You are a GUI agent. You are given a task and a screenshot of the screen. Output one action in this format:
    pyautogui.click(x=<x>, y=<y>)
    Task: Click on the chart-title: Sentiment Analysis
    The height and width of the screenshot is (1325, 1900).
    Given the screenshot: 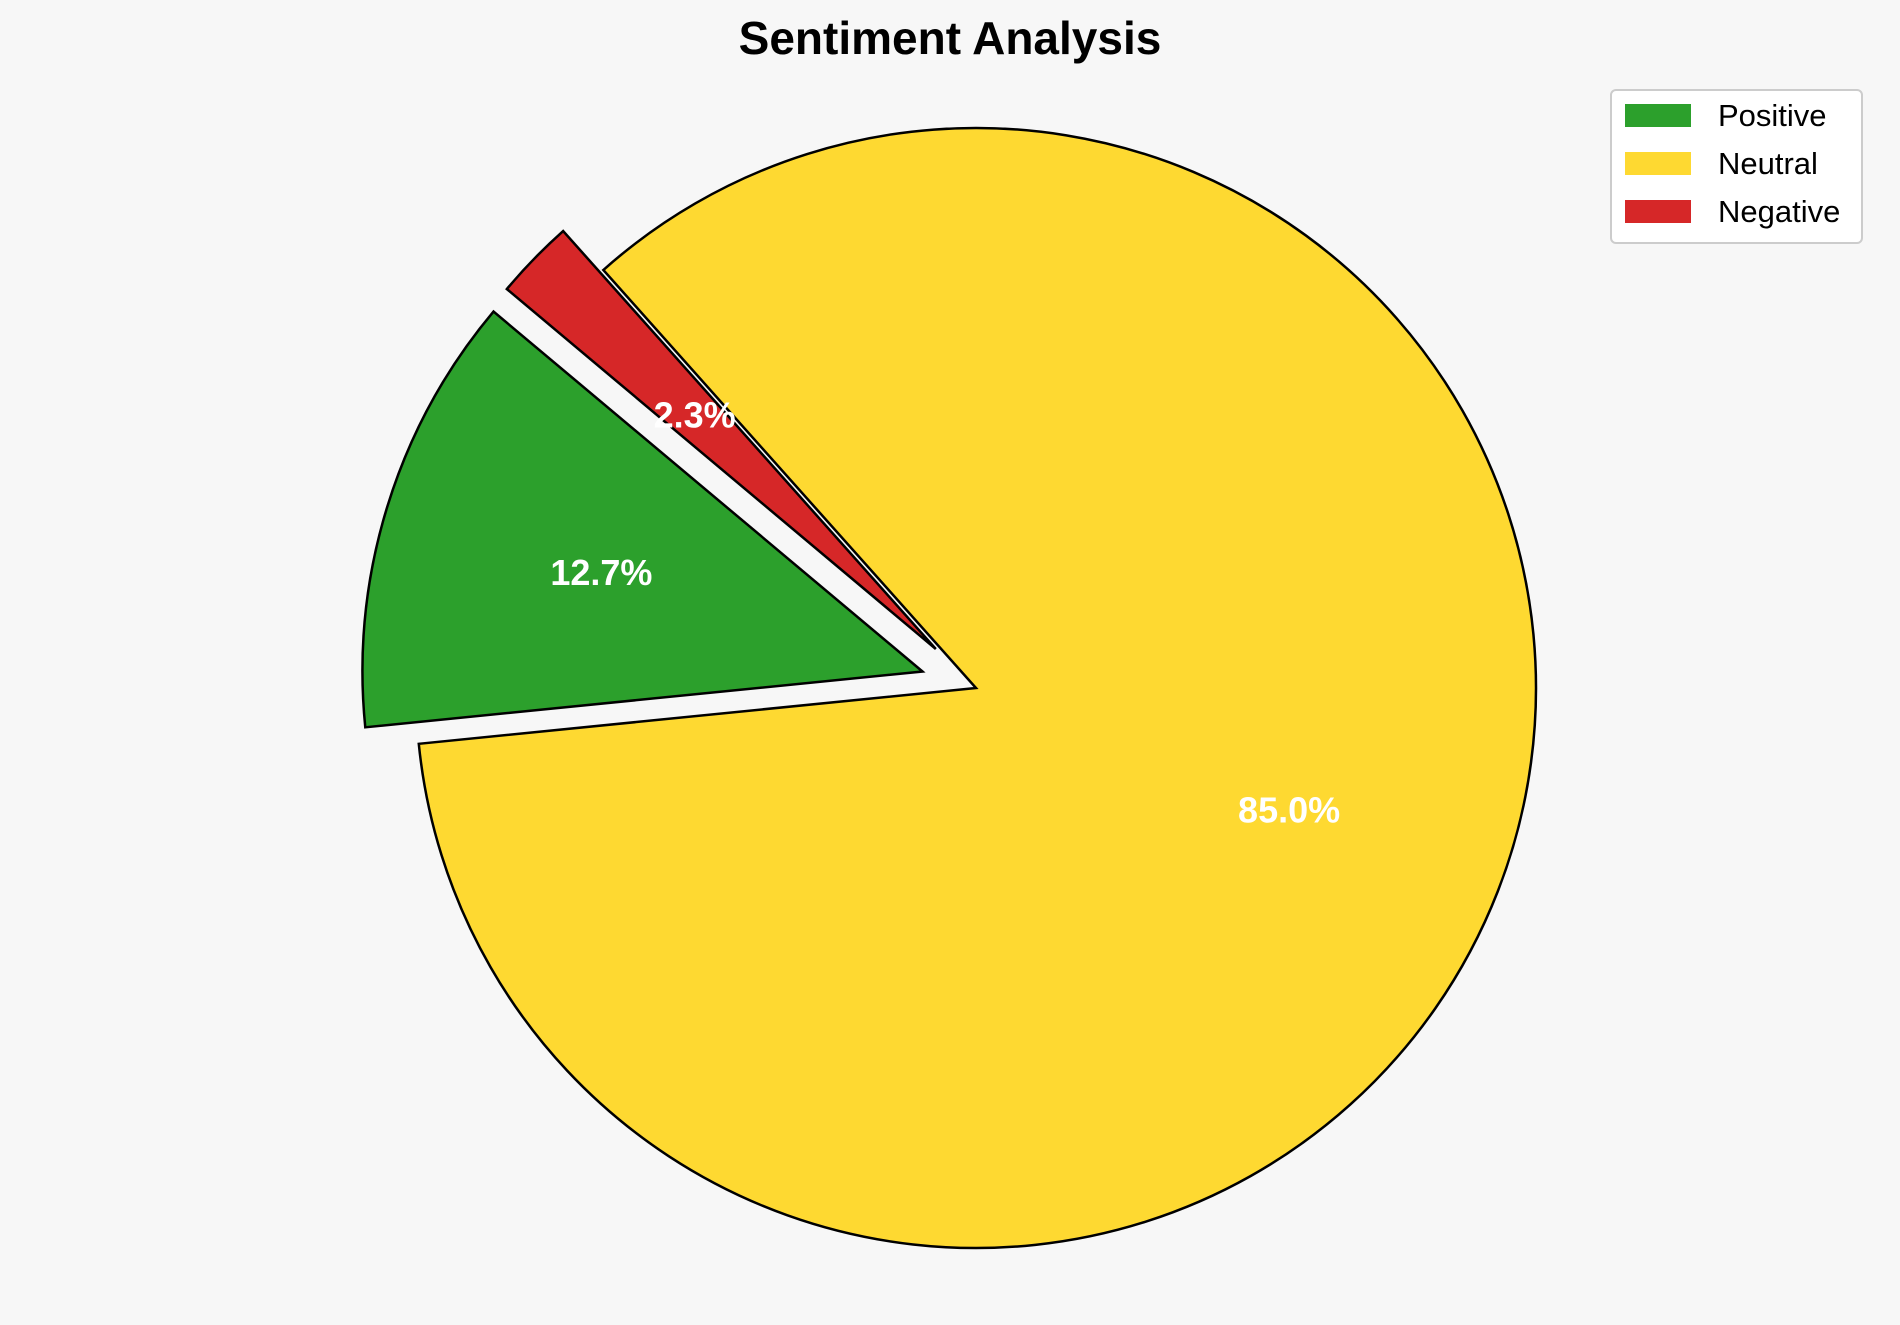 What is the action you would take?
    pyautogui.click(x=950, y=38)
    